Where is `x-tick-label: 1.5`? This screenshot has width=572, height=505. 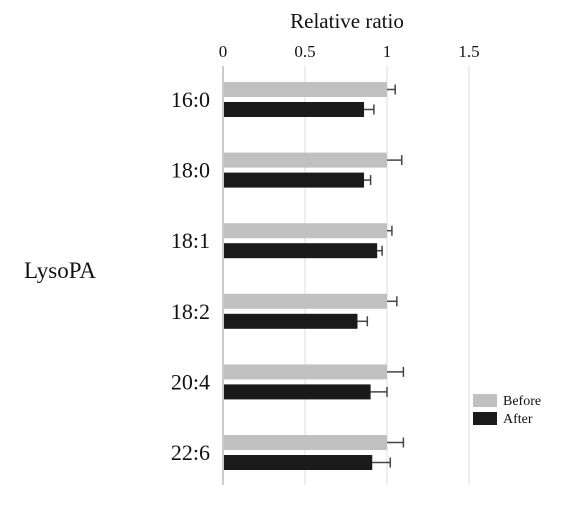 x-tick-label: 1.5 is located at coordinates (468, 51).